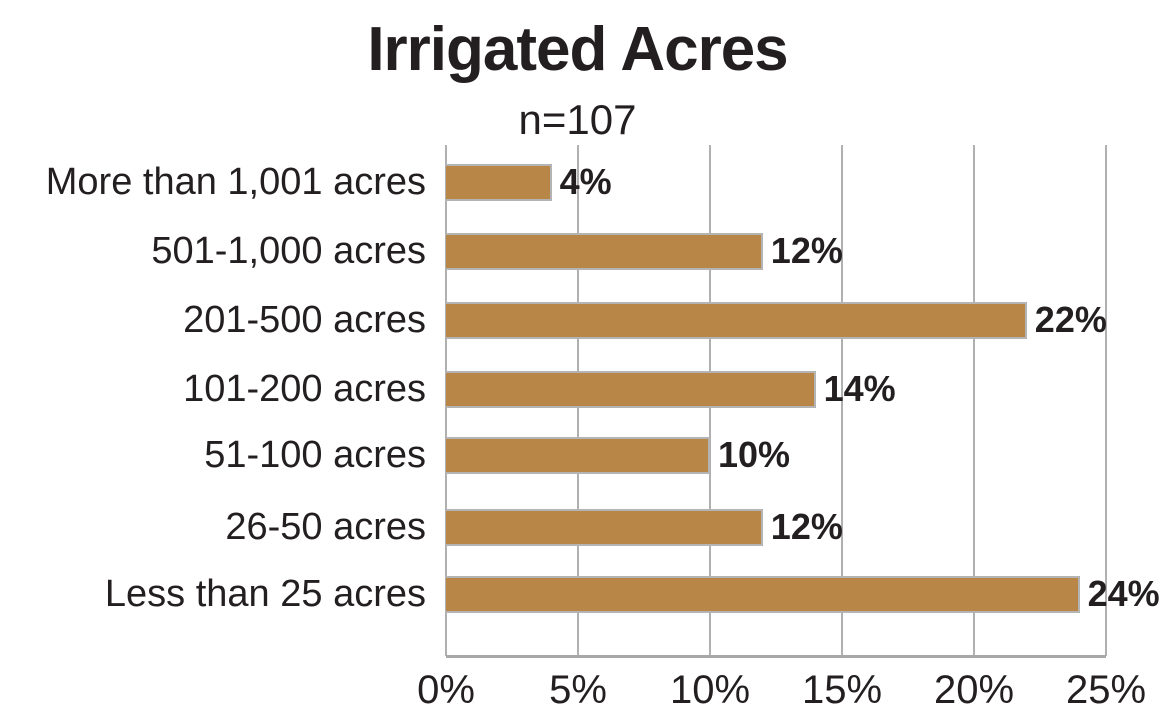 The width and height of the screenshot is (1169, 713). What do you see at coordinates (265, 594) in the screenshot?
I see `category-label: Less than 25 acres` at bounding box center [265, 594].